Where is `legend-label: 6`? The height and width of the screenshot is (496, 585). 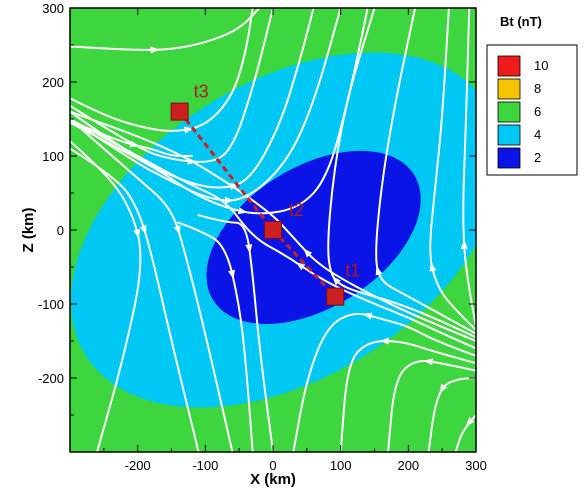 legend-label: 6 is located at coordinates (537, 111).